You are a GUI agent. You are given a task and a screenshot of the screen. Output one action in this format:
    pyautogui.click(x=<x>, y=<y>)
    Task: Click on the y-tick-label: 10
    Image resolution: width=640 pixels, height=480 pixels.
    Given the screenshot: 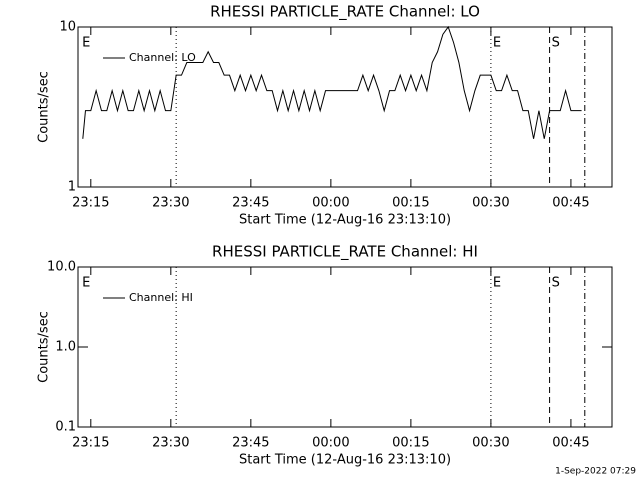 What is the action you would take?
    pyautogui.click(x=67, y=27)
    